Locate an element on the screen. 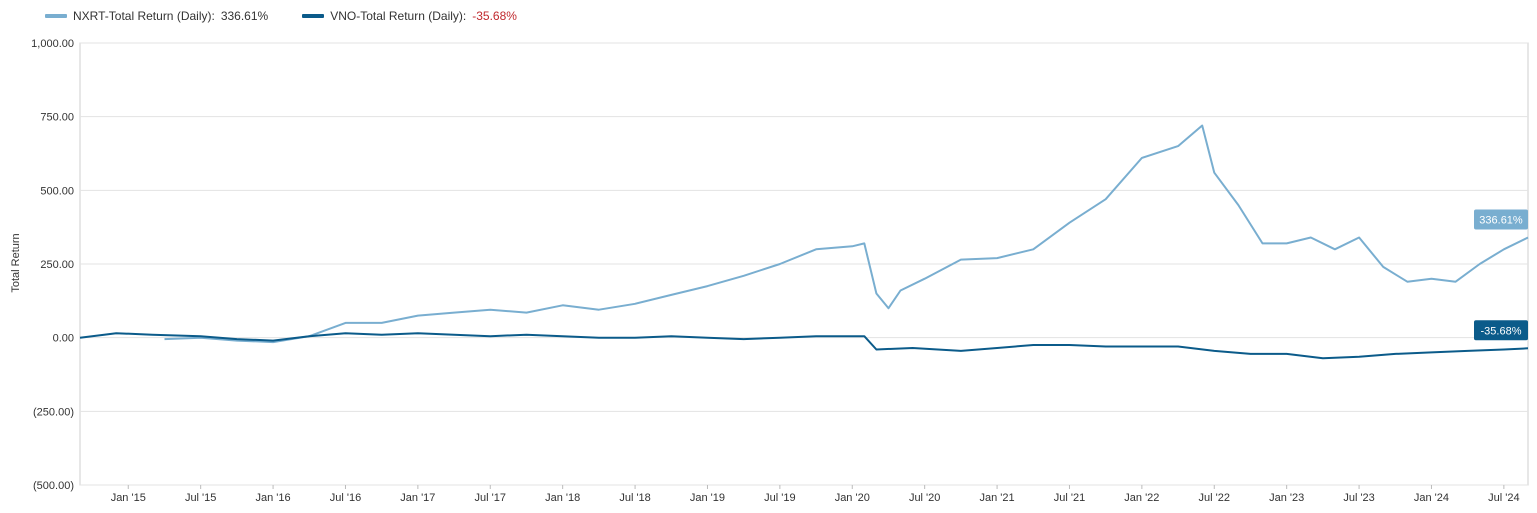  y-tick-label: 500.00 is located at coordinates (57, 191).